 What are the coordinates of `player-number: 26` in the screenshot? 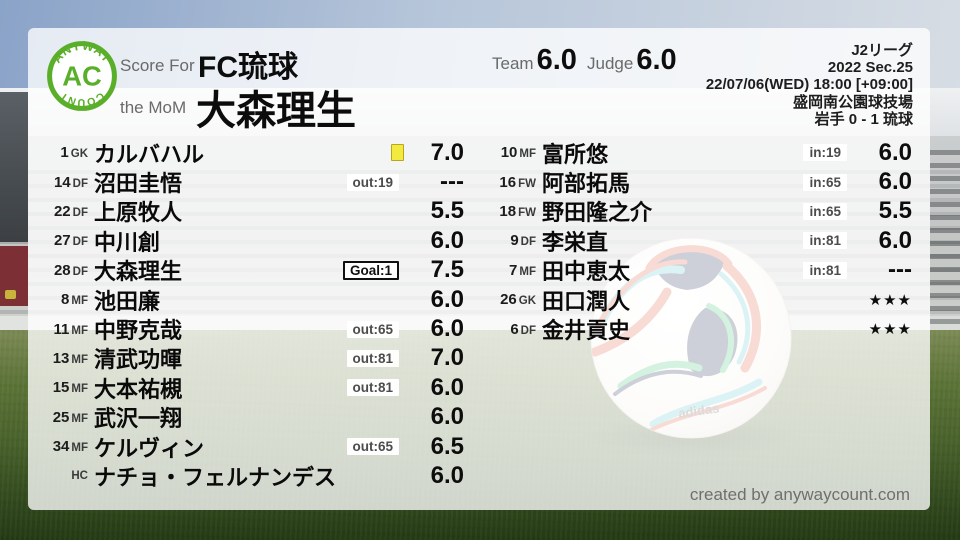 It's located at (508, 300).